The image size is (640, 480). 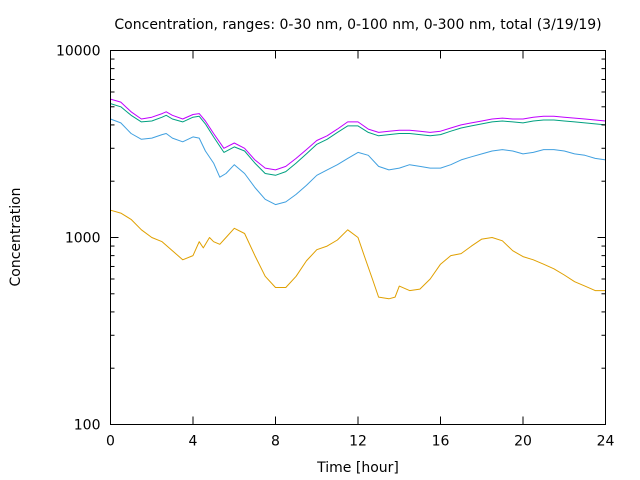 What do you see at coordinates (606, 442) in the screenshot?
I see `x-tick-label: 24` at bounding box center [606, 442].